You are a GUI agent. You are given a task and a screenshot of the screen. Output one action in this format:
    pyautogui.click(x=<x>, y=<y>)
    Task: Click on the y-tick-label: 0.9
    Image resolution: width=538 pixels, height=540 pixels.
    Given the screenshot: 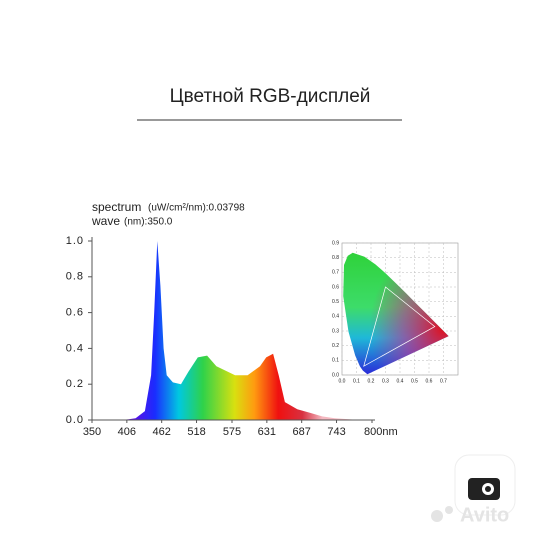 What is the action you would take?
    pyautogui.click(x=335, y=243)
    